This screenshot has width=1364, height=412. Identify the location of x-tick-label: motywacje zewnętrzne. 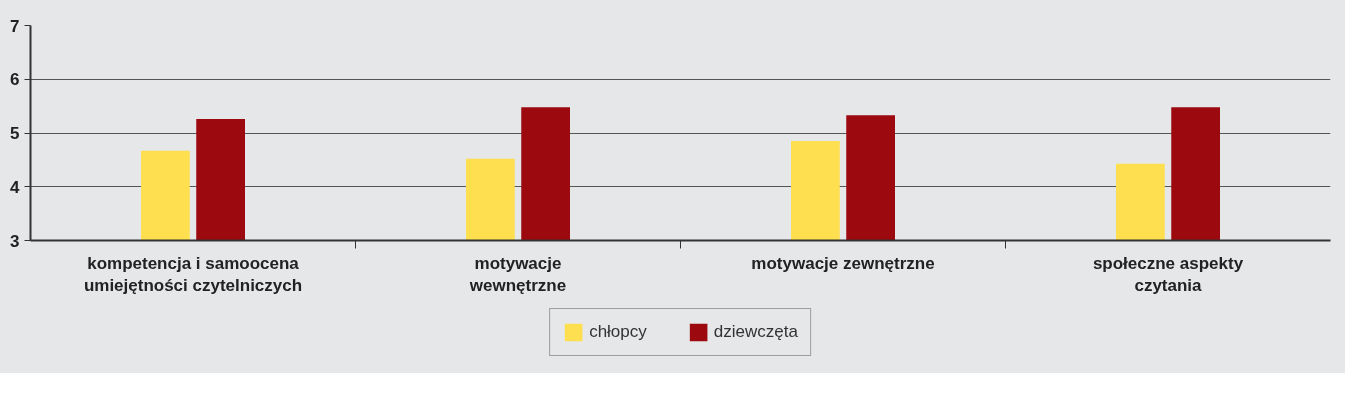
(843, 263).